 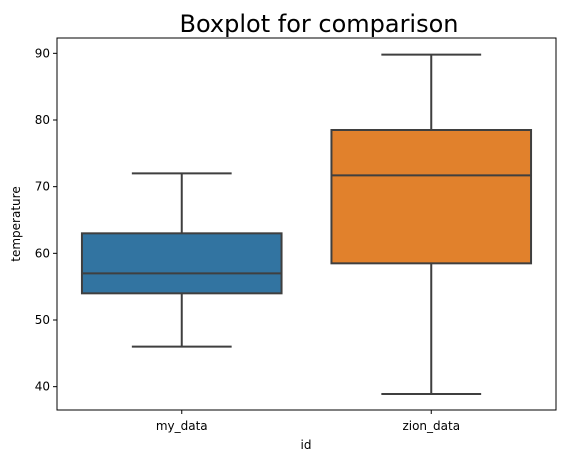 What do you see at coordinates (42, 387) in the screenshot?
I see `y-tick-label: 40` at bounding box center [42, 387].